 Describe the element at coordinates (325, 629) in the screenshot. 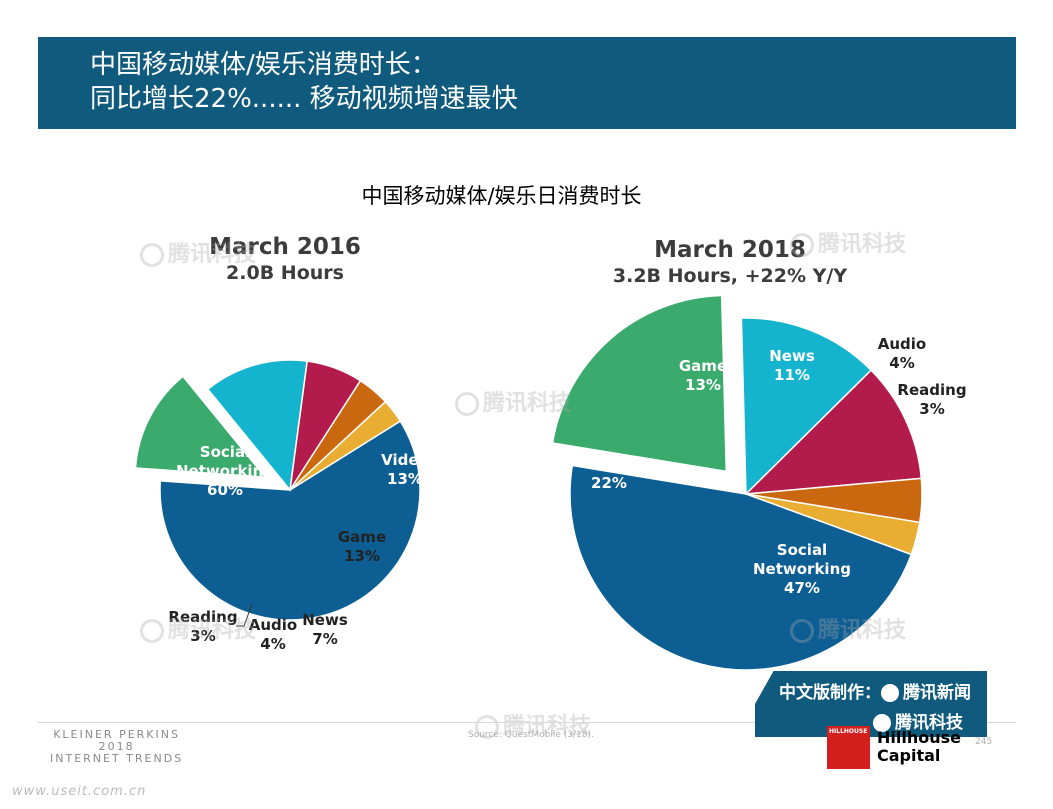

I see `pie-label-news: News 7%` at that location.